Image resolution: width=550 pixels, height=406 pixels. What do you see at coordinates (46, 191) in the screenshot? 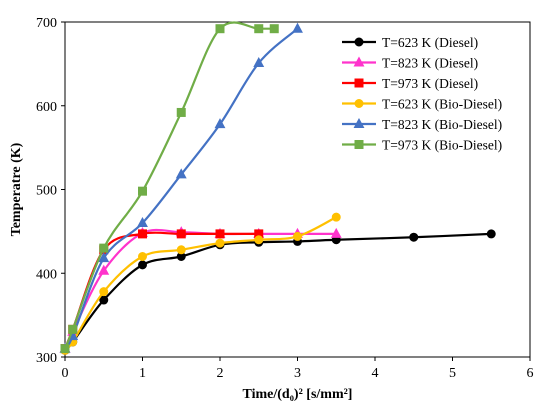
I see `y-tick-label: 500` at bounding box center [46, 191].